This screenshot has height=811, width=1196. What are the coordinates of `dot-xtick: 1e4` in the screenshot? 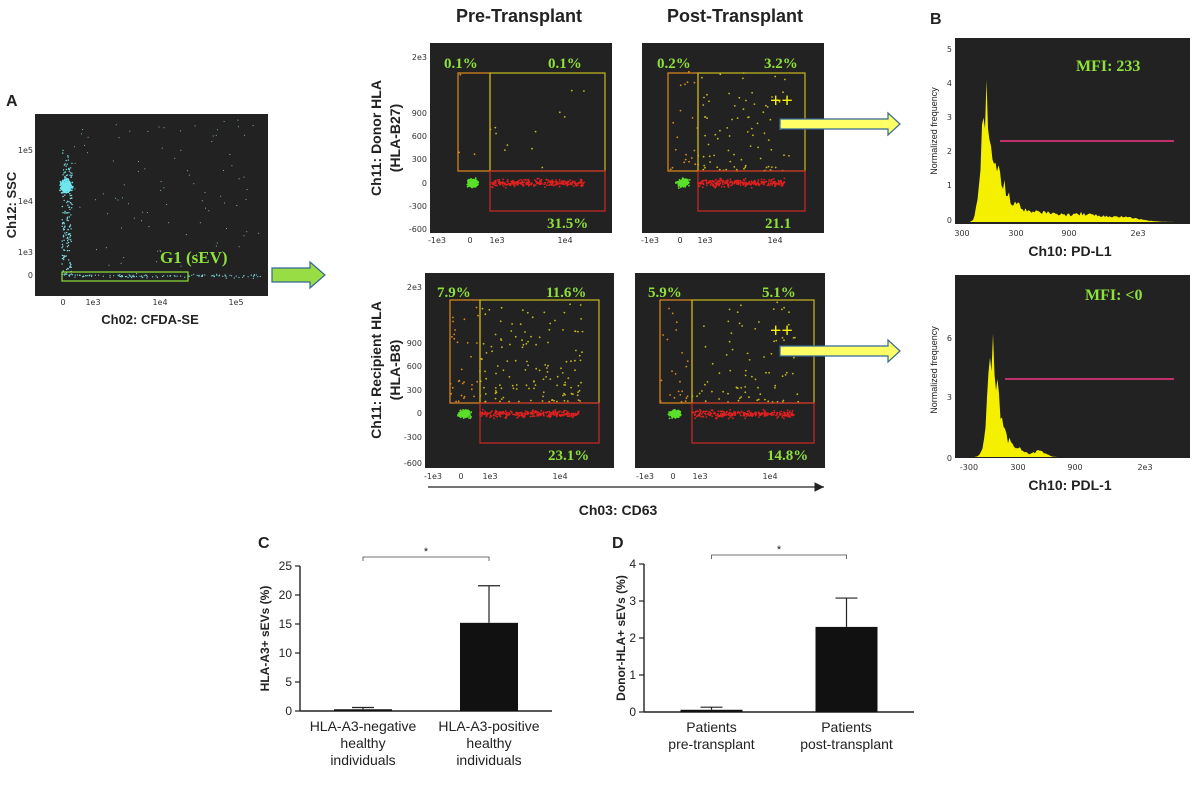 It's located at (564, 240).